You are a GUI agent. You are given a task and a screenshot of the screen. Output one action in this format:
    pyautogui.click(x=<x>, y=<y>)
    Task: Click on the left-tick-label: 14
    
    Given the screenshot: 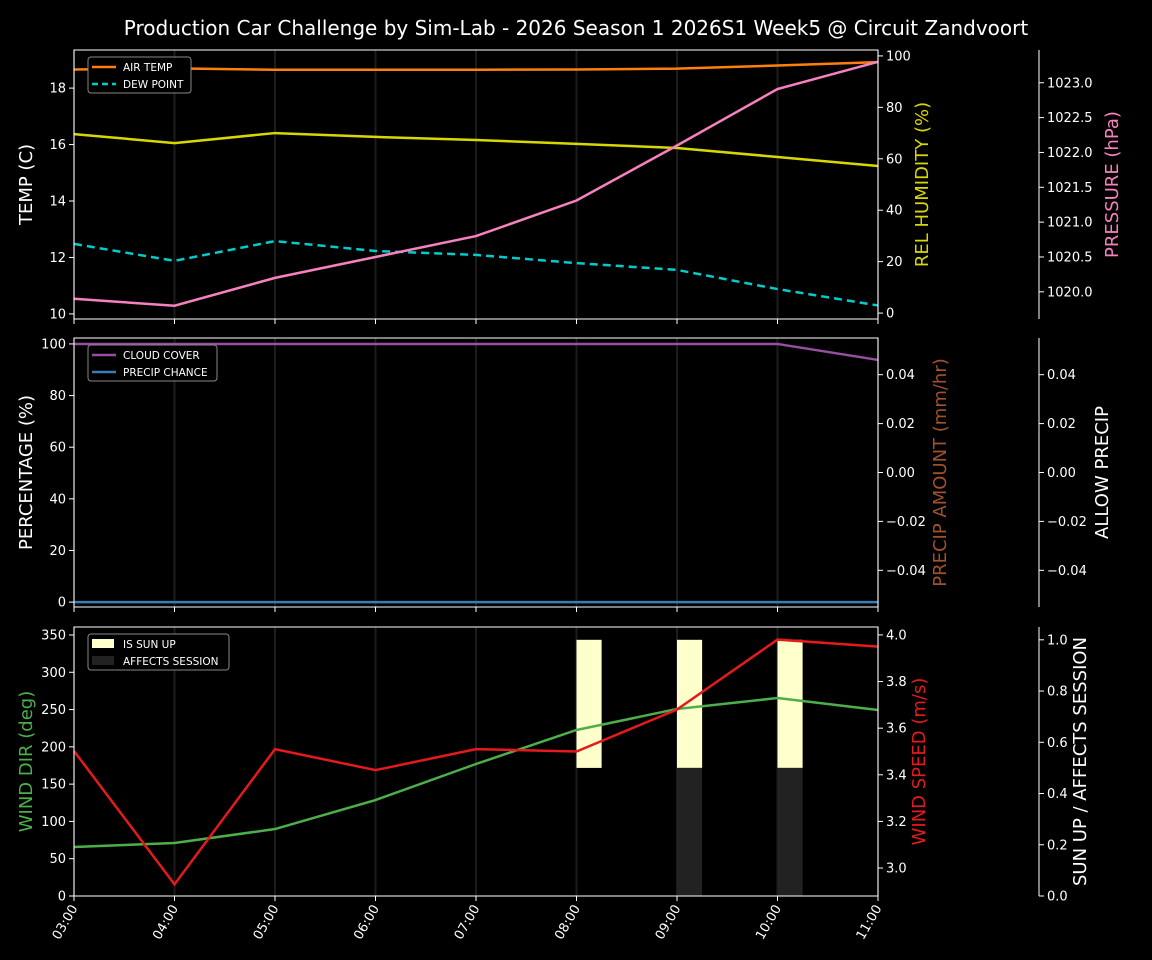 What is the action you would take?
    pyautogui.click(x=57, y=202)
    